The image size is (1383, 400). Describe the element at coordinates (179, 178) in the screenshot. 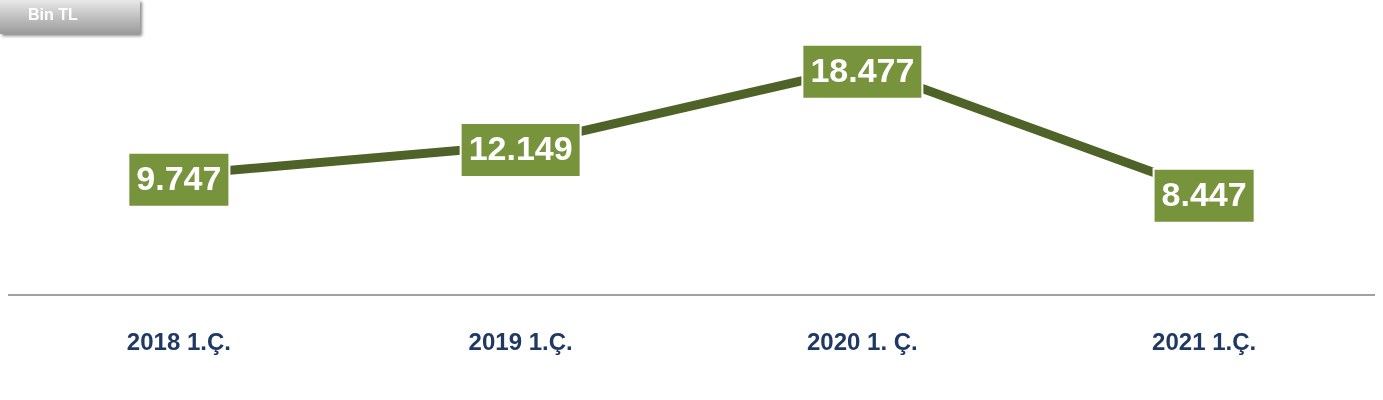

I see `data-label: 9.747` at that location.